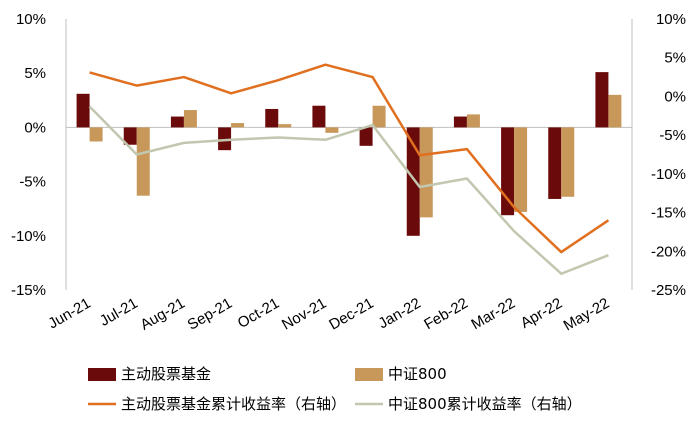 The width and height of the screenshot is (700, 427). What do you see at coordinates (233, 404) in the screenshot?
I see `legend-label: 主动股票基金累计收益率（右轴）` at bounding box center [233, 404].